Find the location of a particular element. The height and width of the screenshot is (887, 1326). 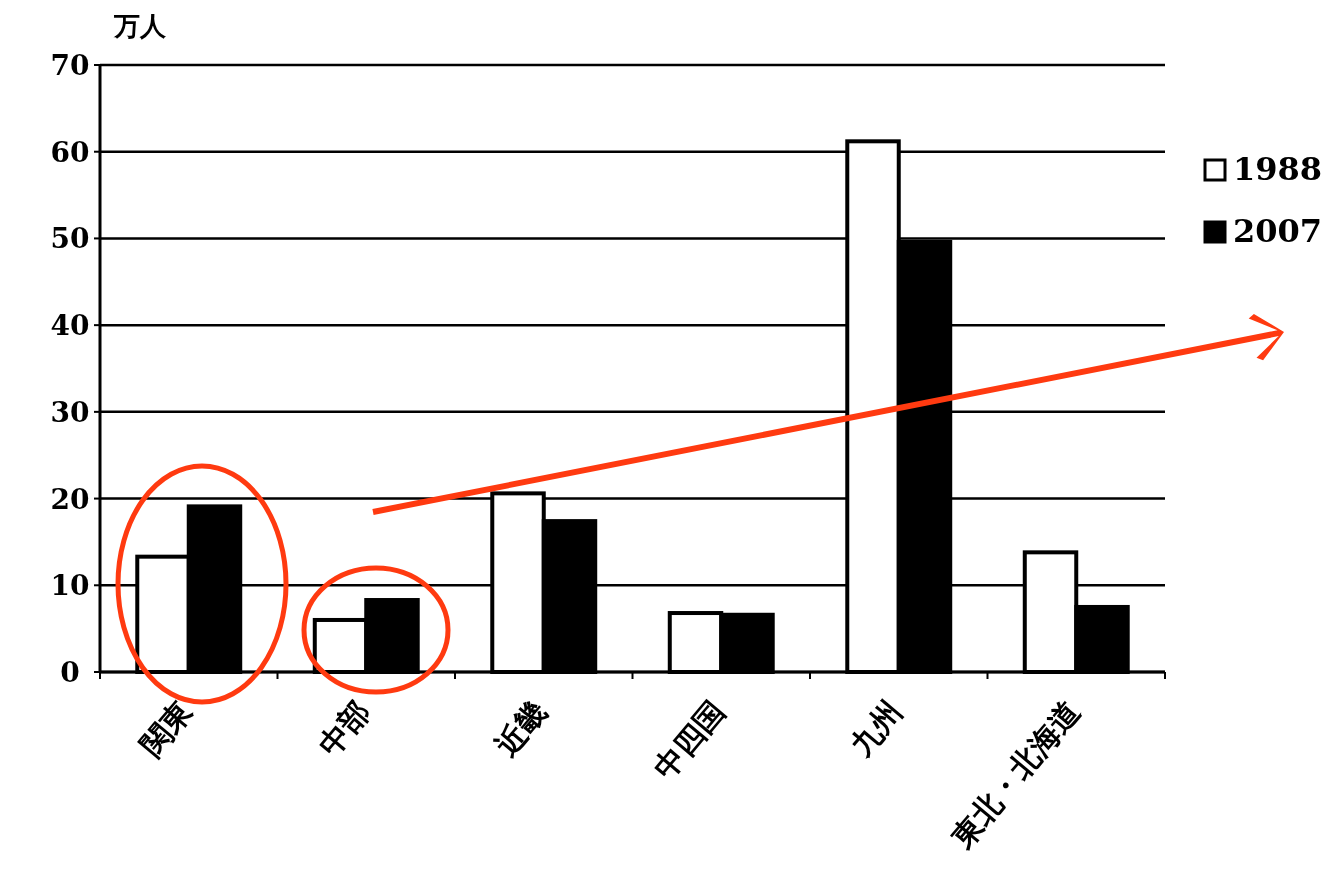

x-tick-label: 近畿 is located at coordinates (521, 728).